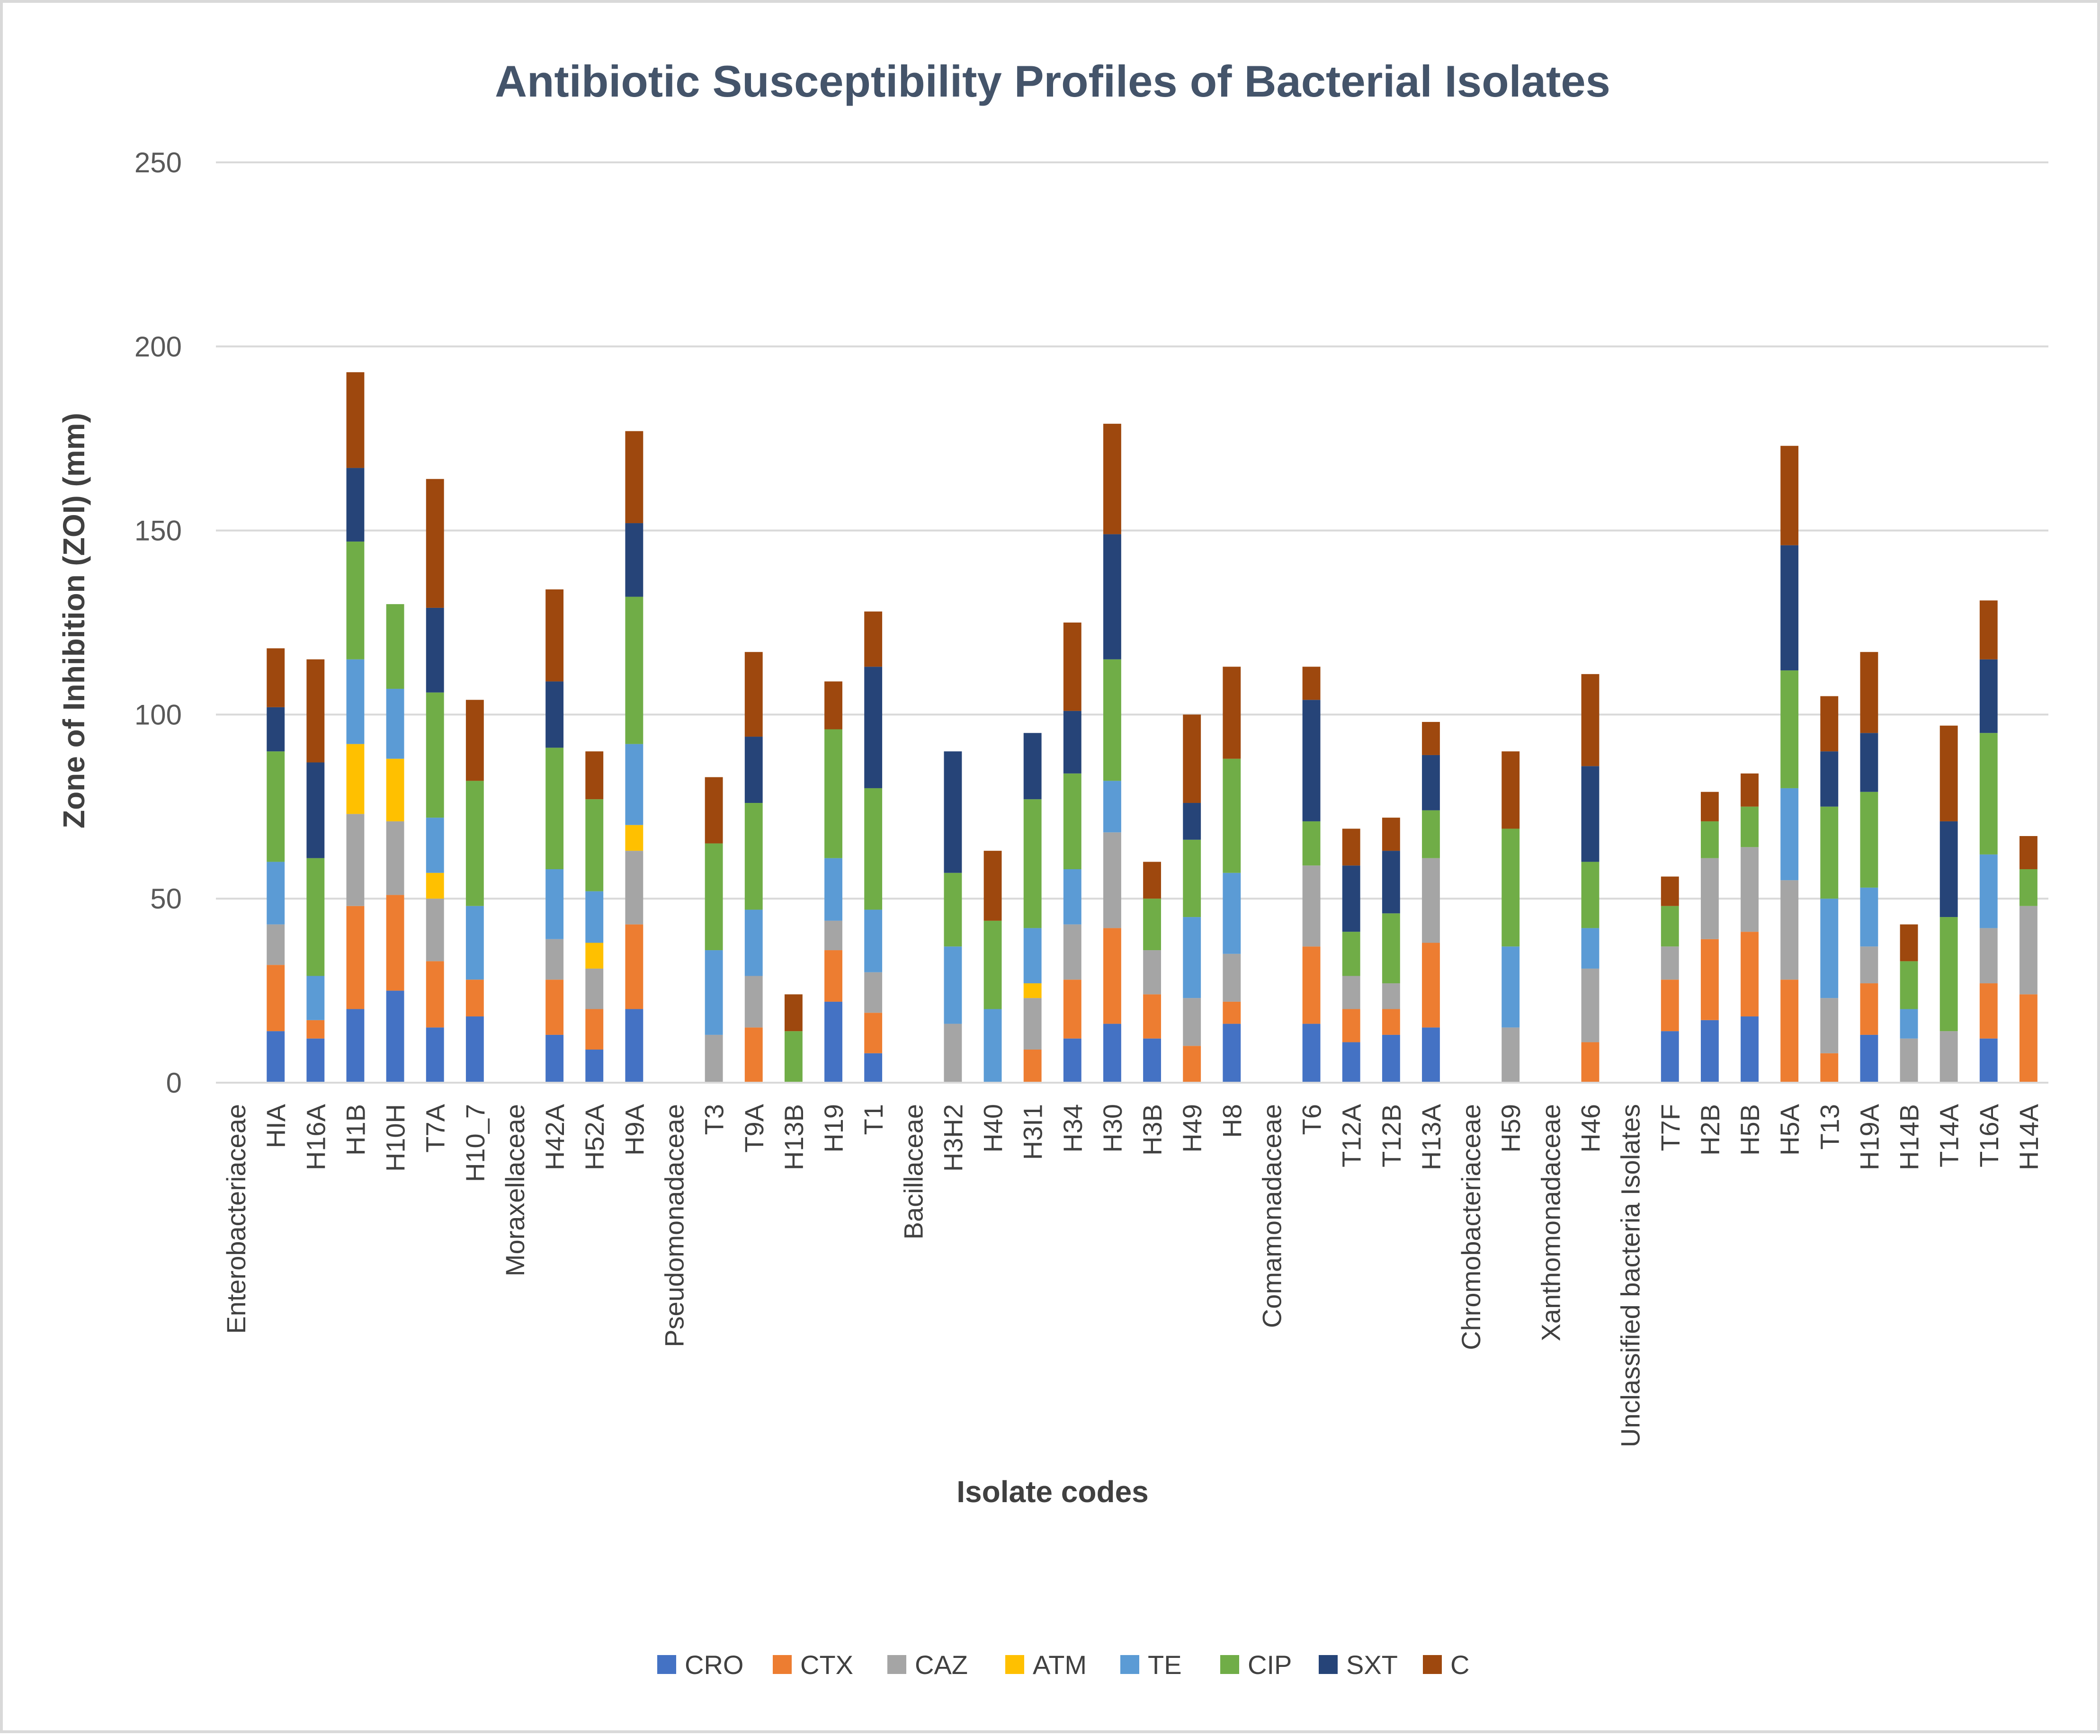 The height and width of the screenshot is (1736, 2100). Describe the element at coordinates (1372, 1665) in the screenshot. I see `legend-label-sxt: SXT` at that location.